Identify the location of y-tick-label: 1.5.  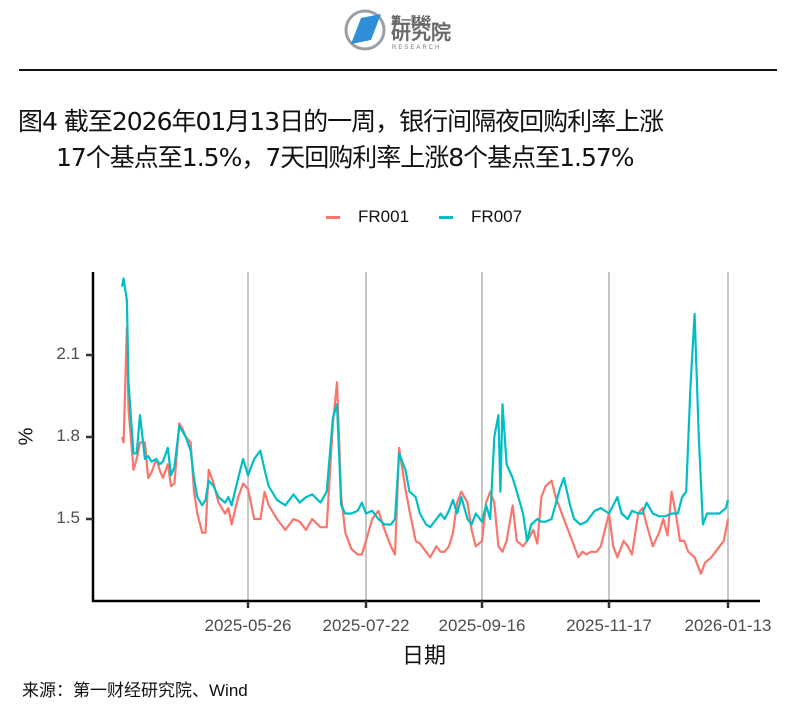
(68, 517).